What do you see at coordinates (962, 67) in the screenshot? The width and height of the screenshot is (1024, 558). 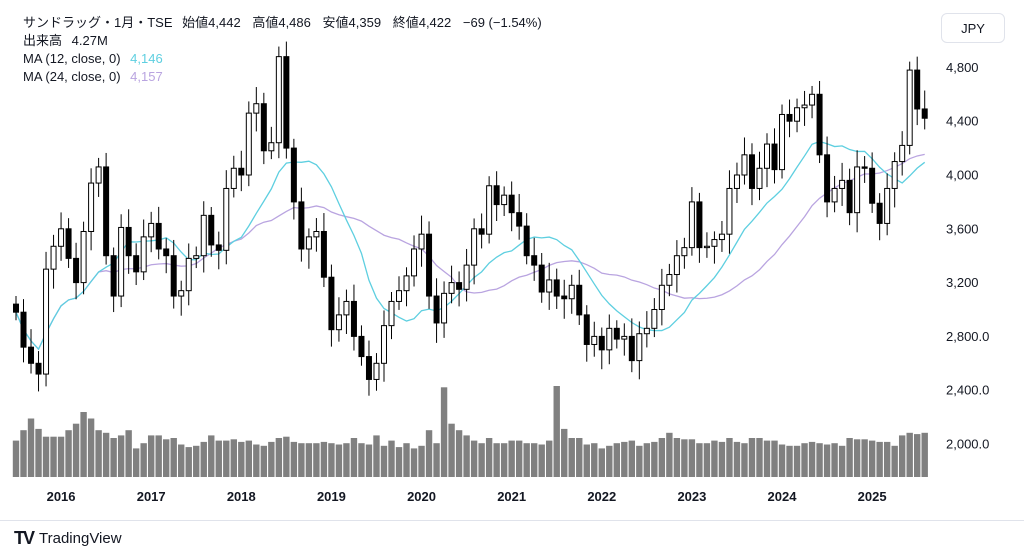 I see `price-tick-label: 4,800` at bounding box center [962, 67].